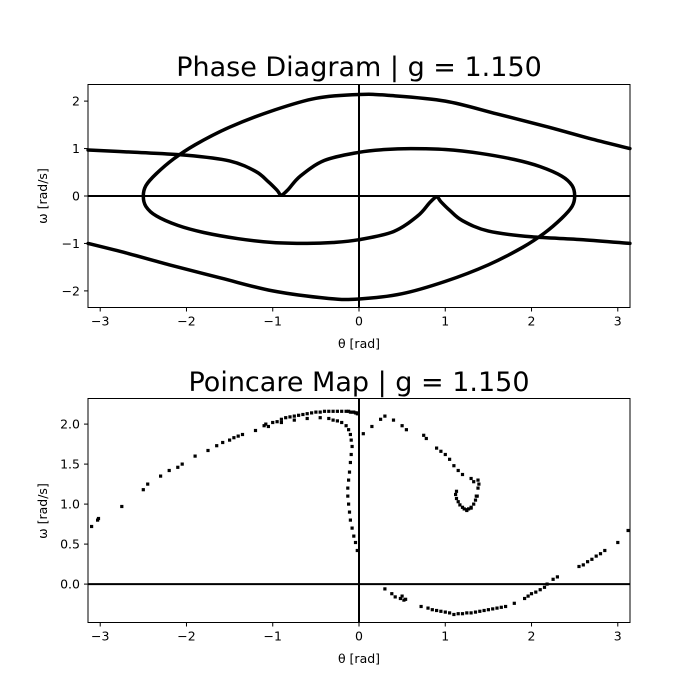 The height and width of the screenshot is (700, 700). What do you see at coordinates (100, 321) in the screenshot?
I see `phase-diagram-xtick-label: −3` at bounding box center [100, 321].